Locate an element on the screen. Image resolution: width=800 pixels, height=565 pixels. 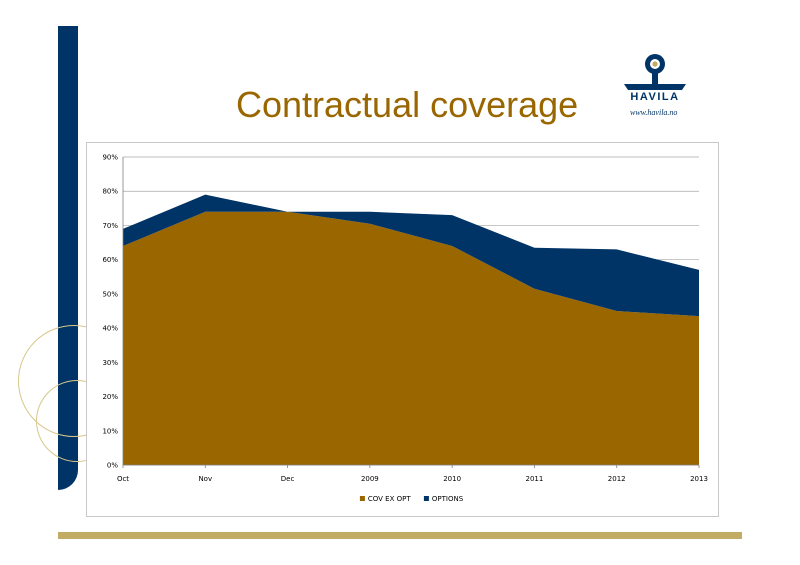
bottom-accent-bar is located at coordinates (400, 535).